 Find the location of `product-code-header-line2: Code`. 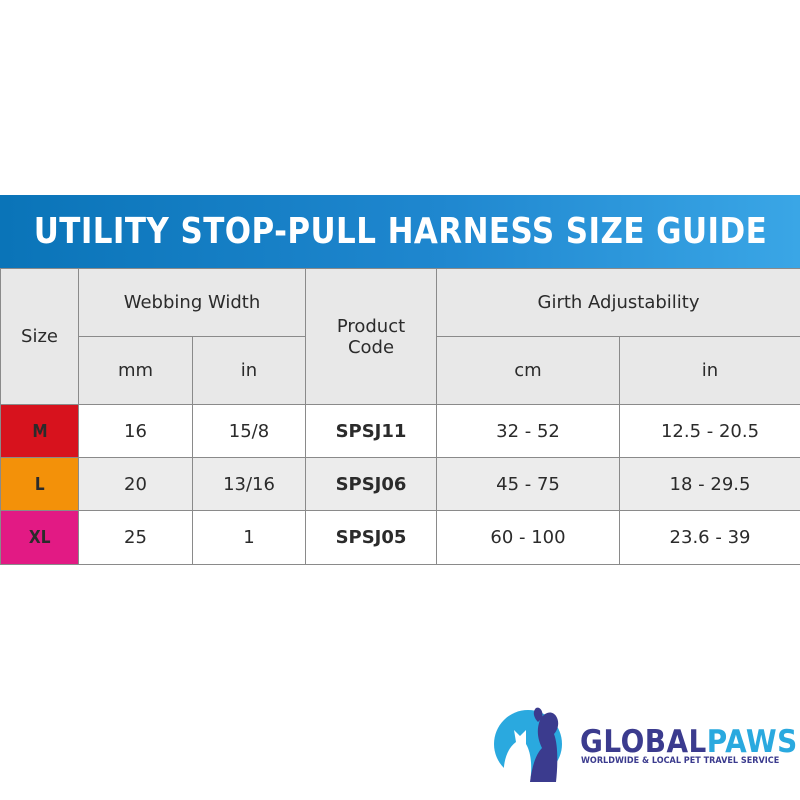

product-code-header-line2: Code is located at coordinates (371, 347).